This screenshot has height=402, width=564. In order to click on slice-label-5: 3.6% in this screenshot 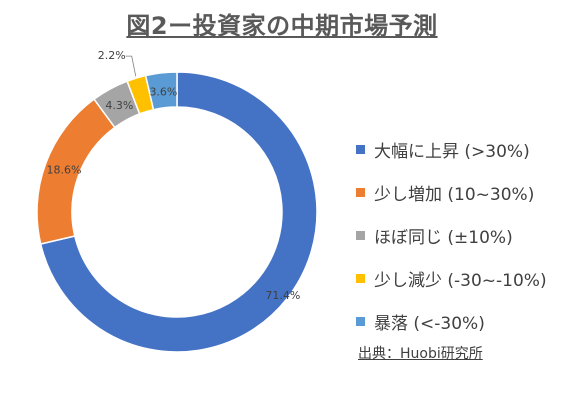, I will do `click(163, 91)`.